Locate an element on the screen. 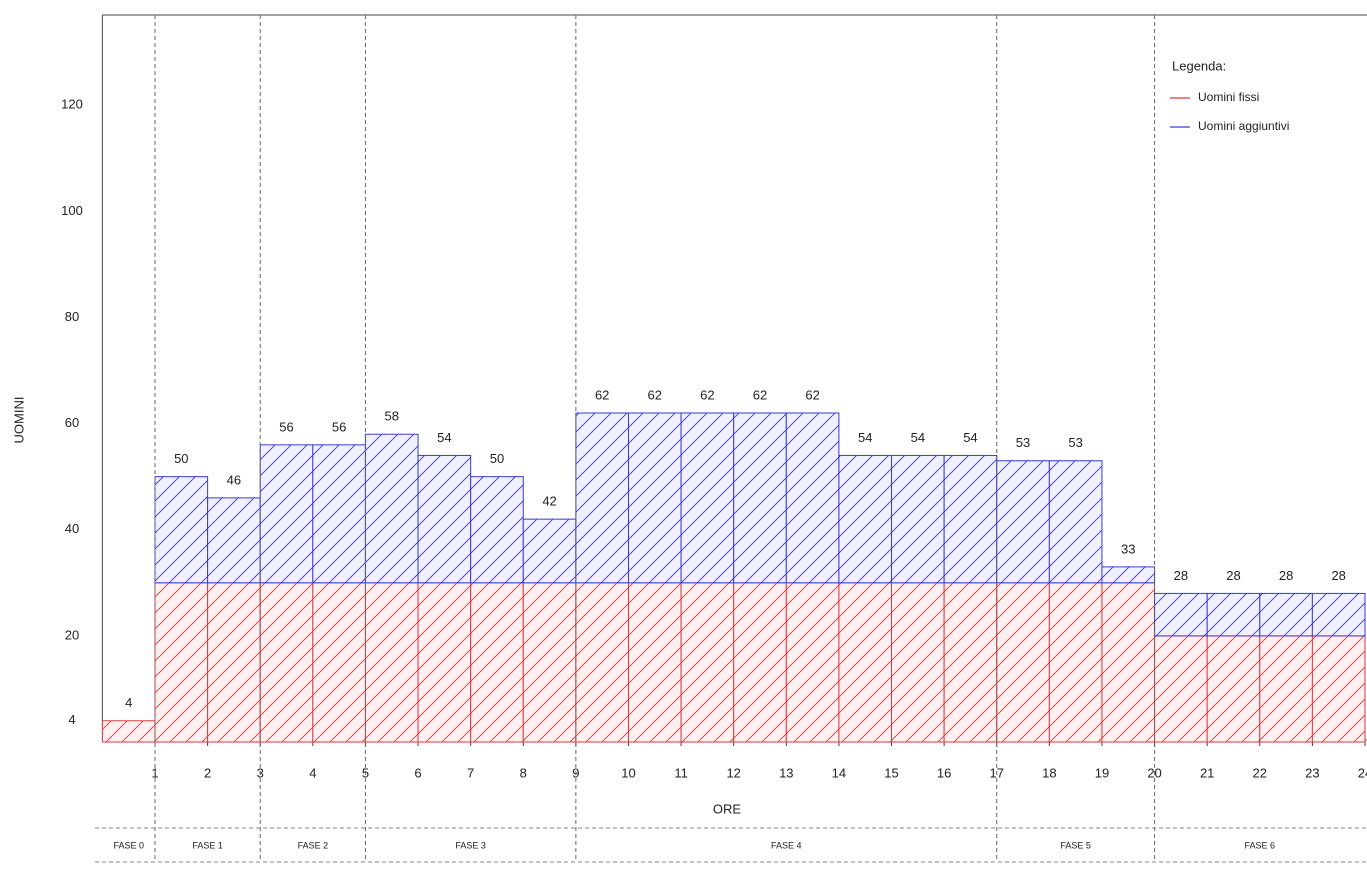 The image size is (1367, 875). bar-label: 33 is located at coordinates (1128, 548).